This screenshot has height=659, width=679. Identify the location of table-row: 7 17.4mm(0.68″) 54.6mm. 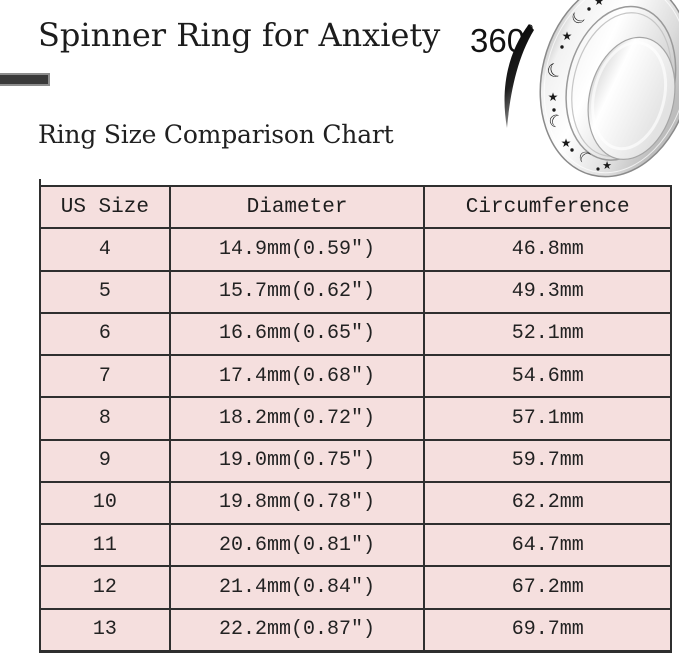
(355, 375).